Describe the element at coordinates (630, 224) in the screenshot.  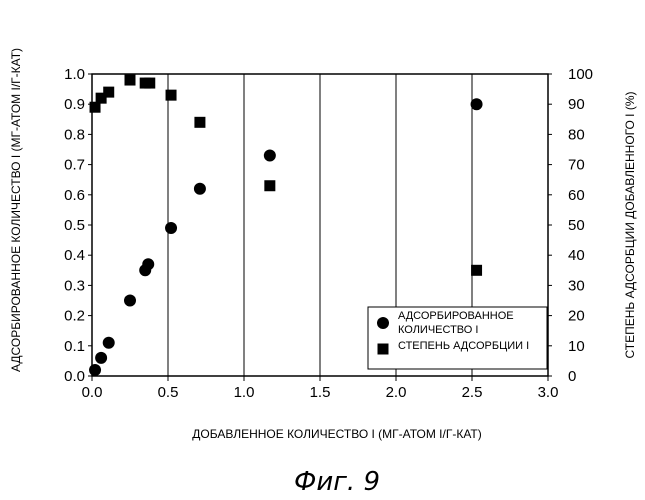
I see `y2-axis-title: СТЕПЕНЬ АДСОРБЦИИ ДОБАВЛЕННОГО I (%)` at that location.